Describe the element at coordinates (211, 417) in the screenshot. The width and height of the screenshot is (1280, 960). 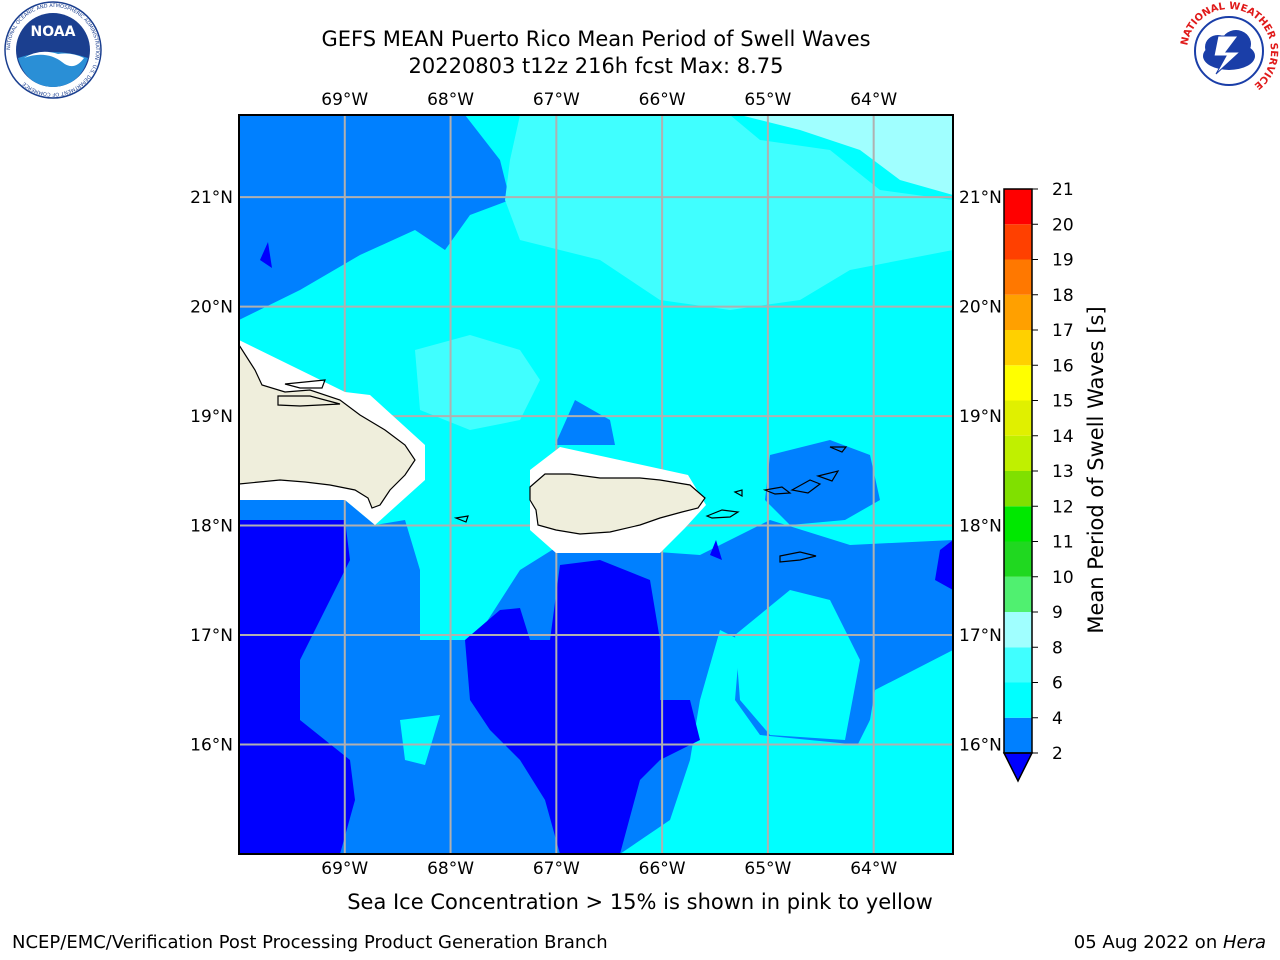
I see `lat-label-left: 19°N` at that location.